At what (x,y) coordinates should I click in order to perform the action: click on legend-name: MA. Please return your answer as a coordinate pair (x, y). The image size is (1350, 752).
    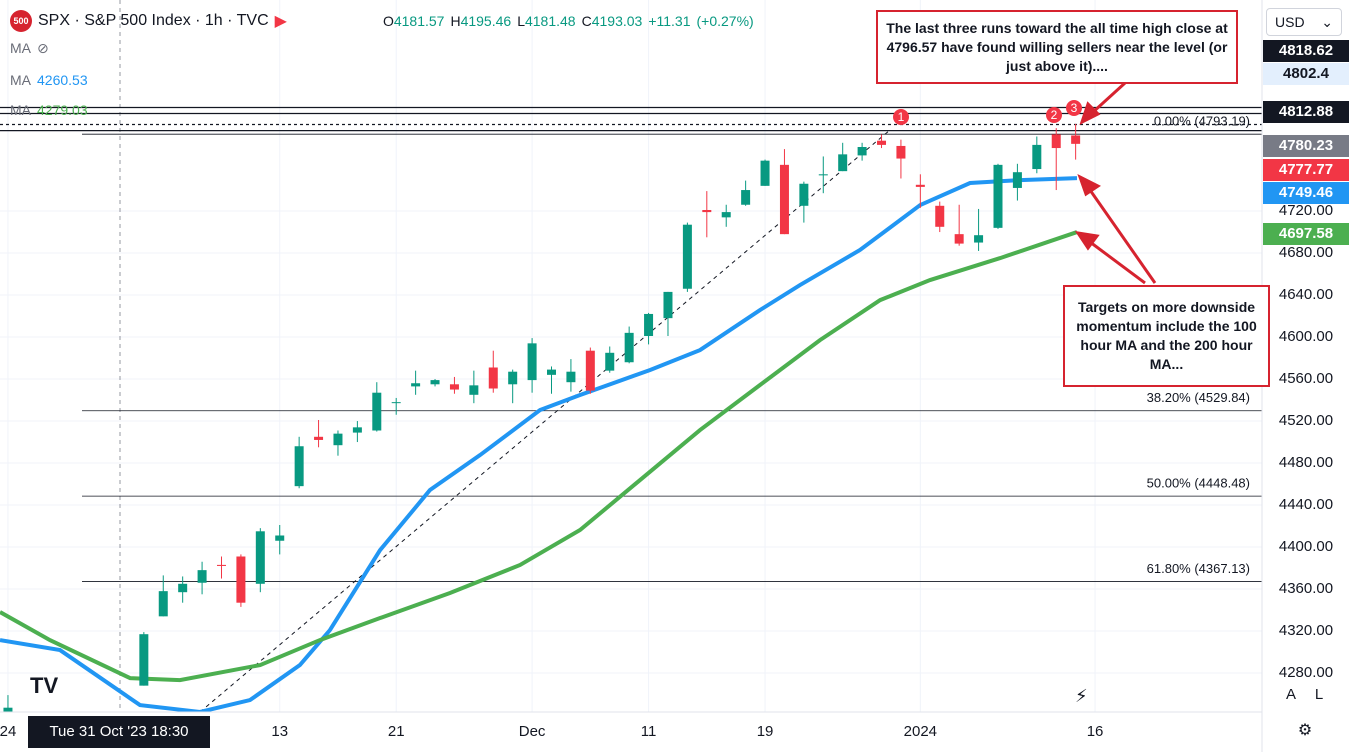
    Looking at the image, I should click on (20, 110).